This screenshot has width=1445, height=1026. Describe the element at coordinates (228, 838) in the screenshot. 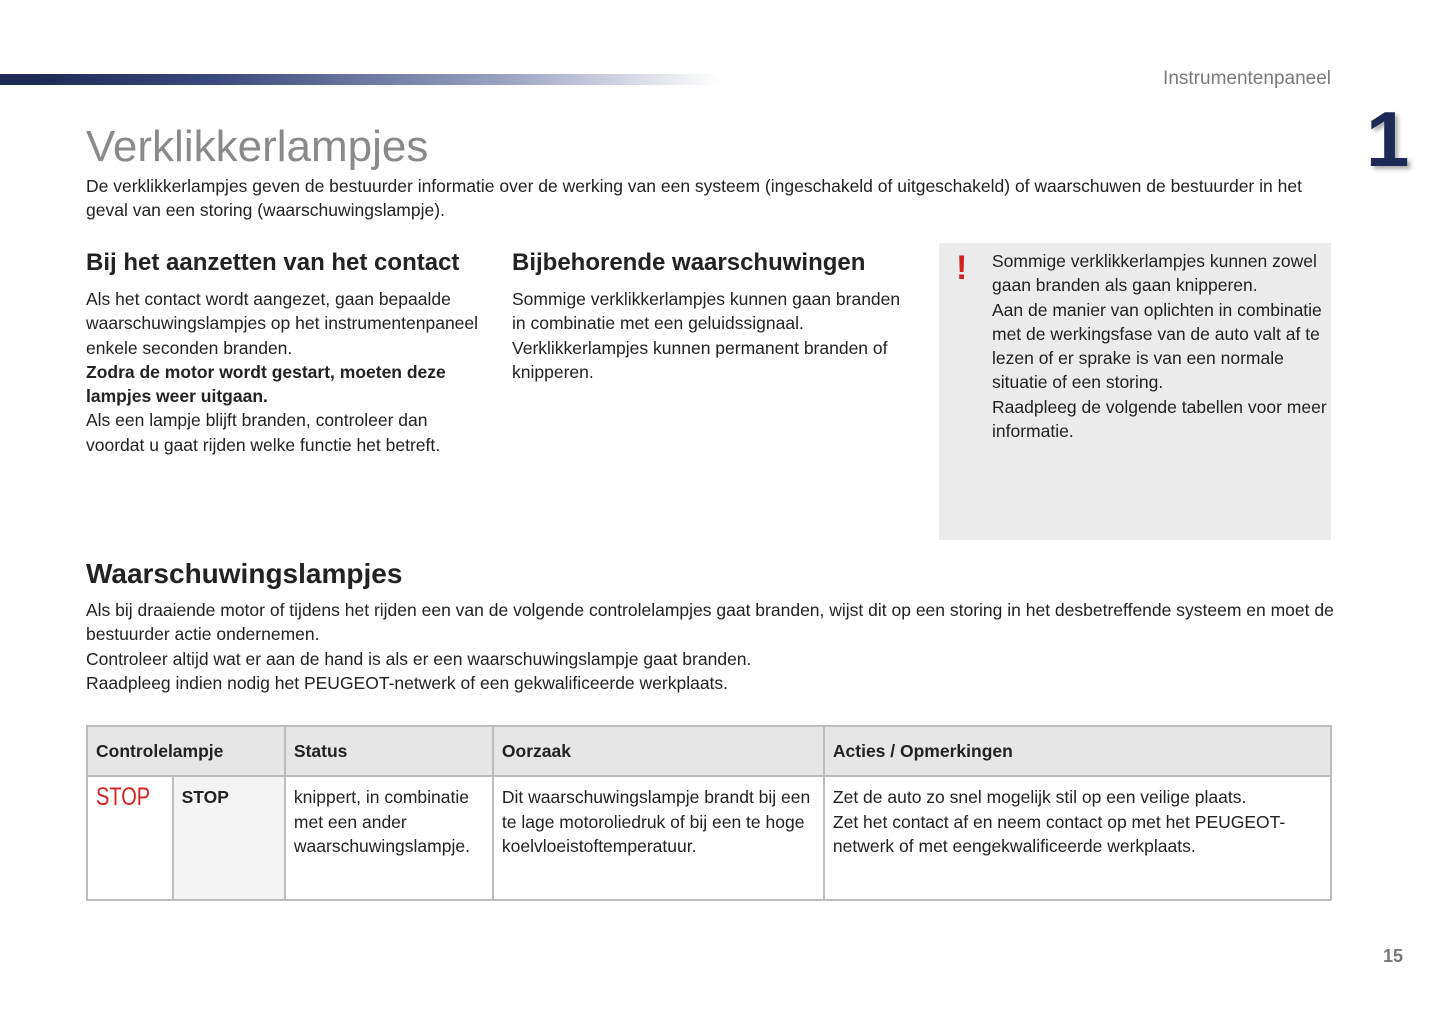

I see `lamp-name: STOP` at that location.